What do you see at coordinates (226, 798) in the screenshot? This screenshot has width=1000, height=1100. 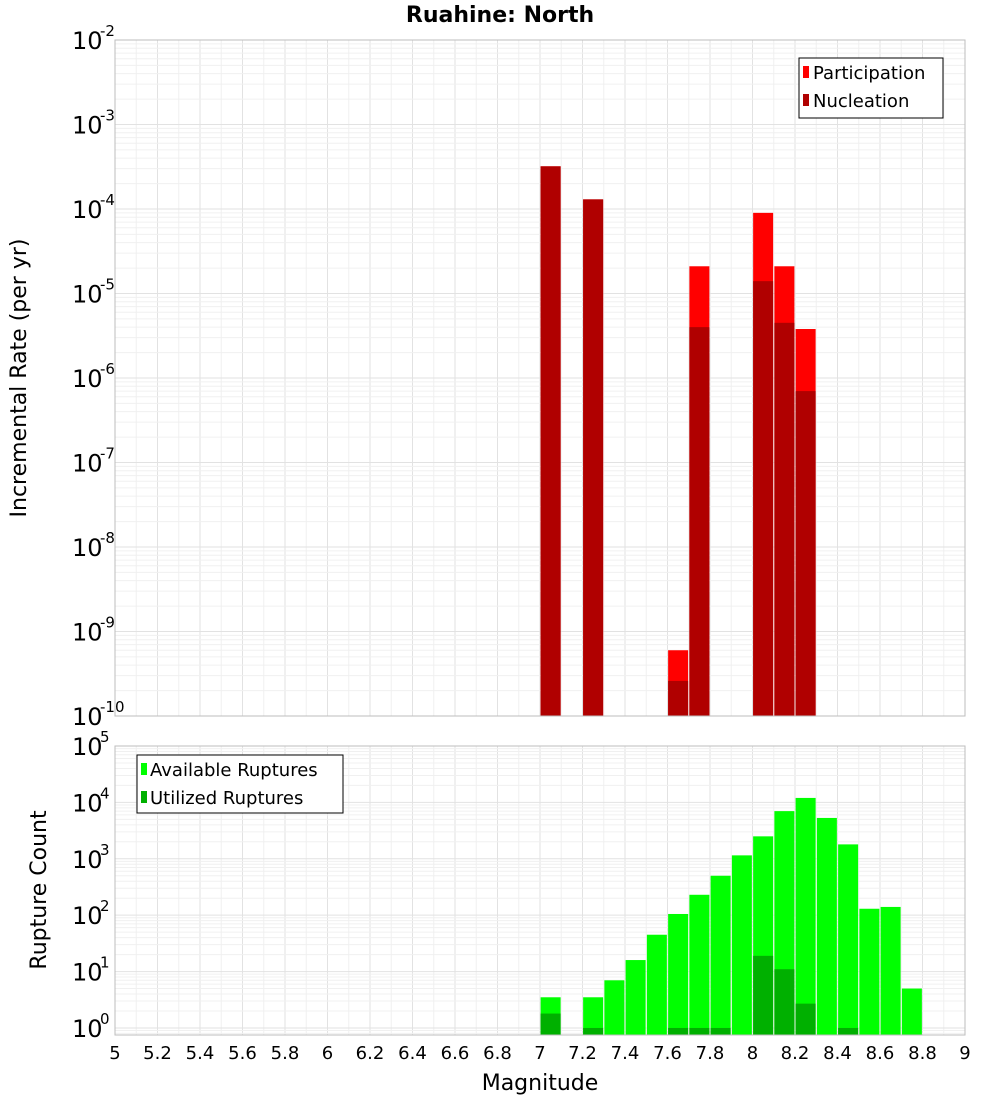 I see `utilized-legend-label: Utilized Ruptures` at bounding box center [226, 798].